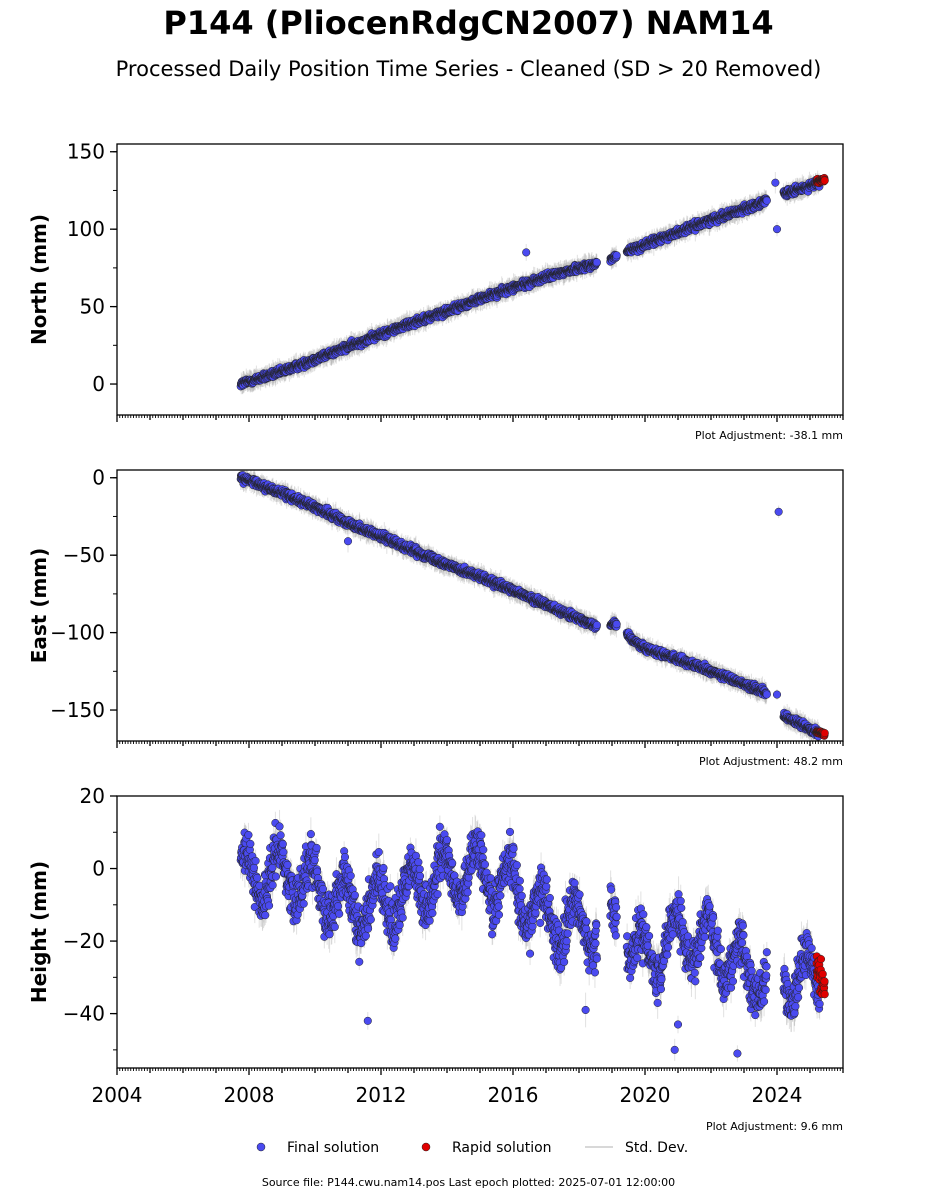 The height and width of the screenshot is (1200, 937). What do you see at coordinates (86, 229) in the screenshot?
I see `y-tick-label: 100` at bounding box center [86, 229].